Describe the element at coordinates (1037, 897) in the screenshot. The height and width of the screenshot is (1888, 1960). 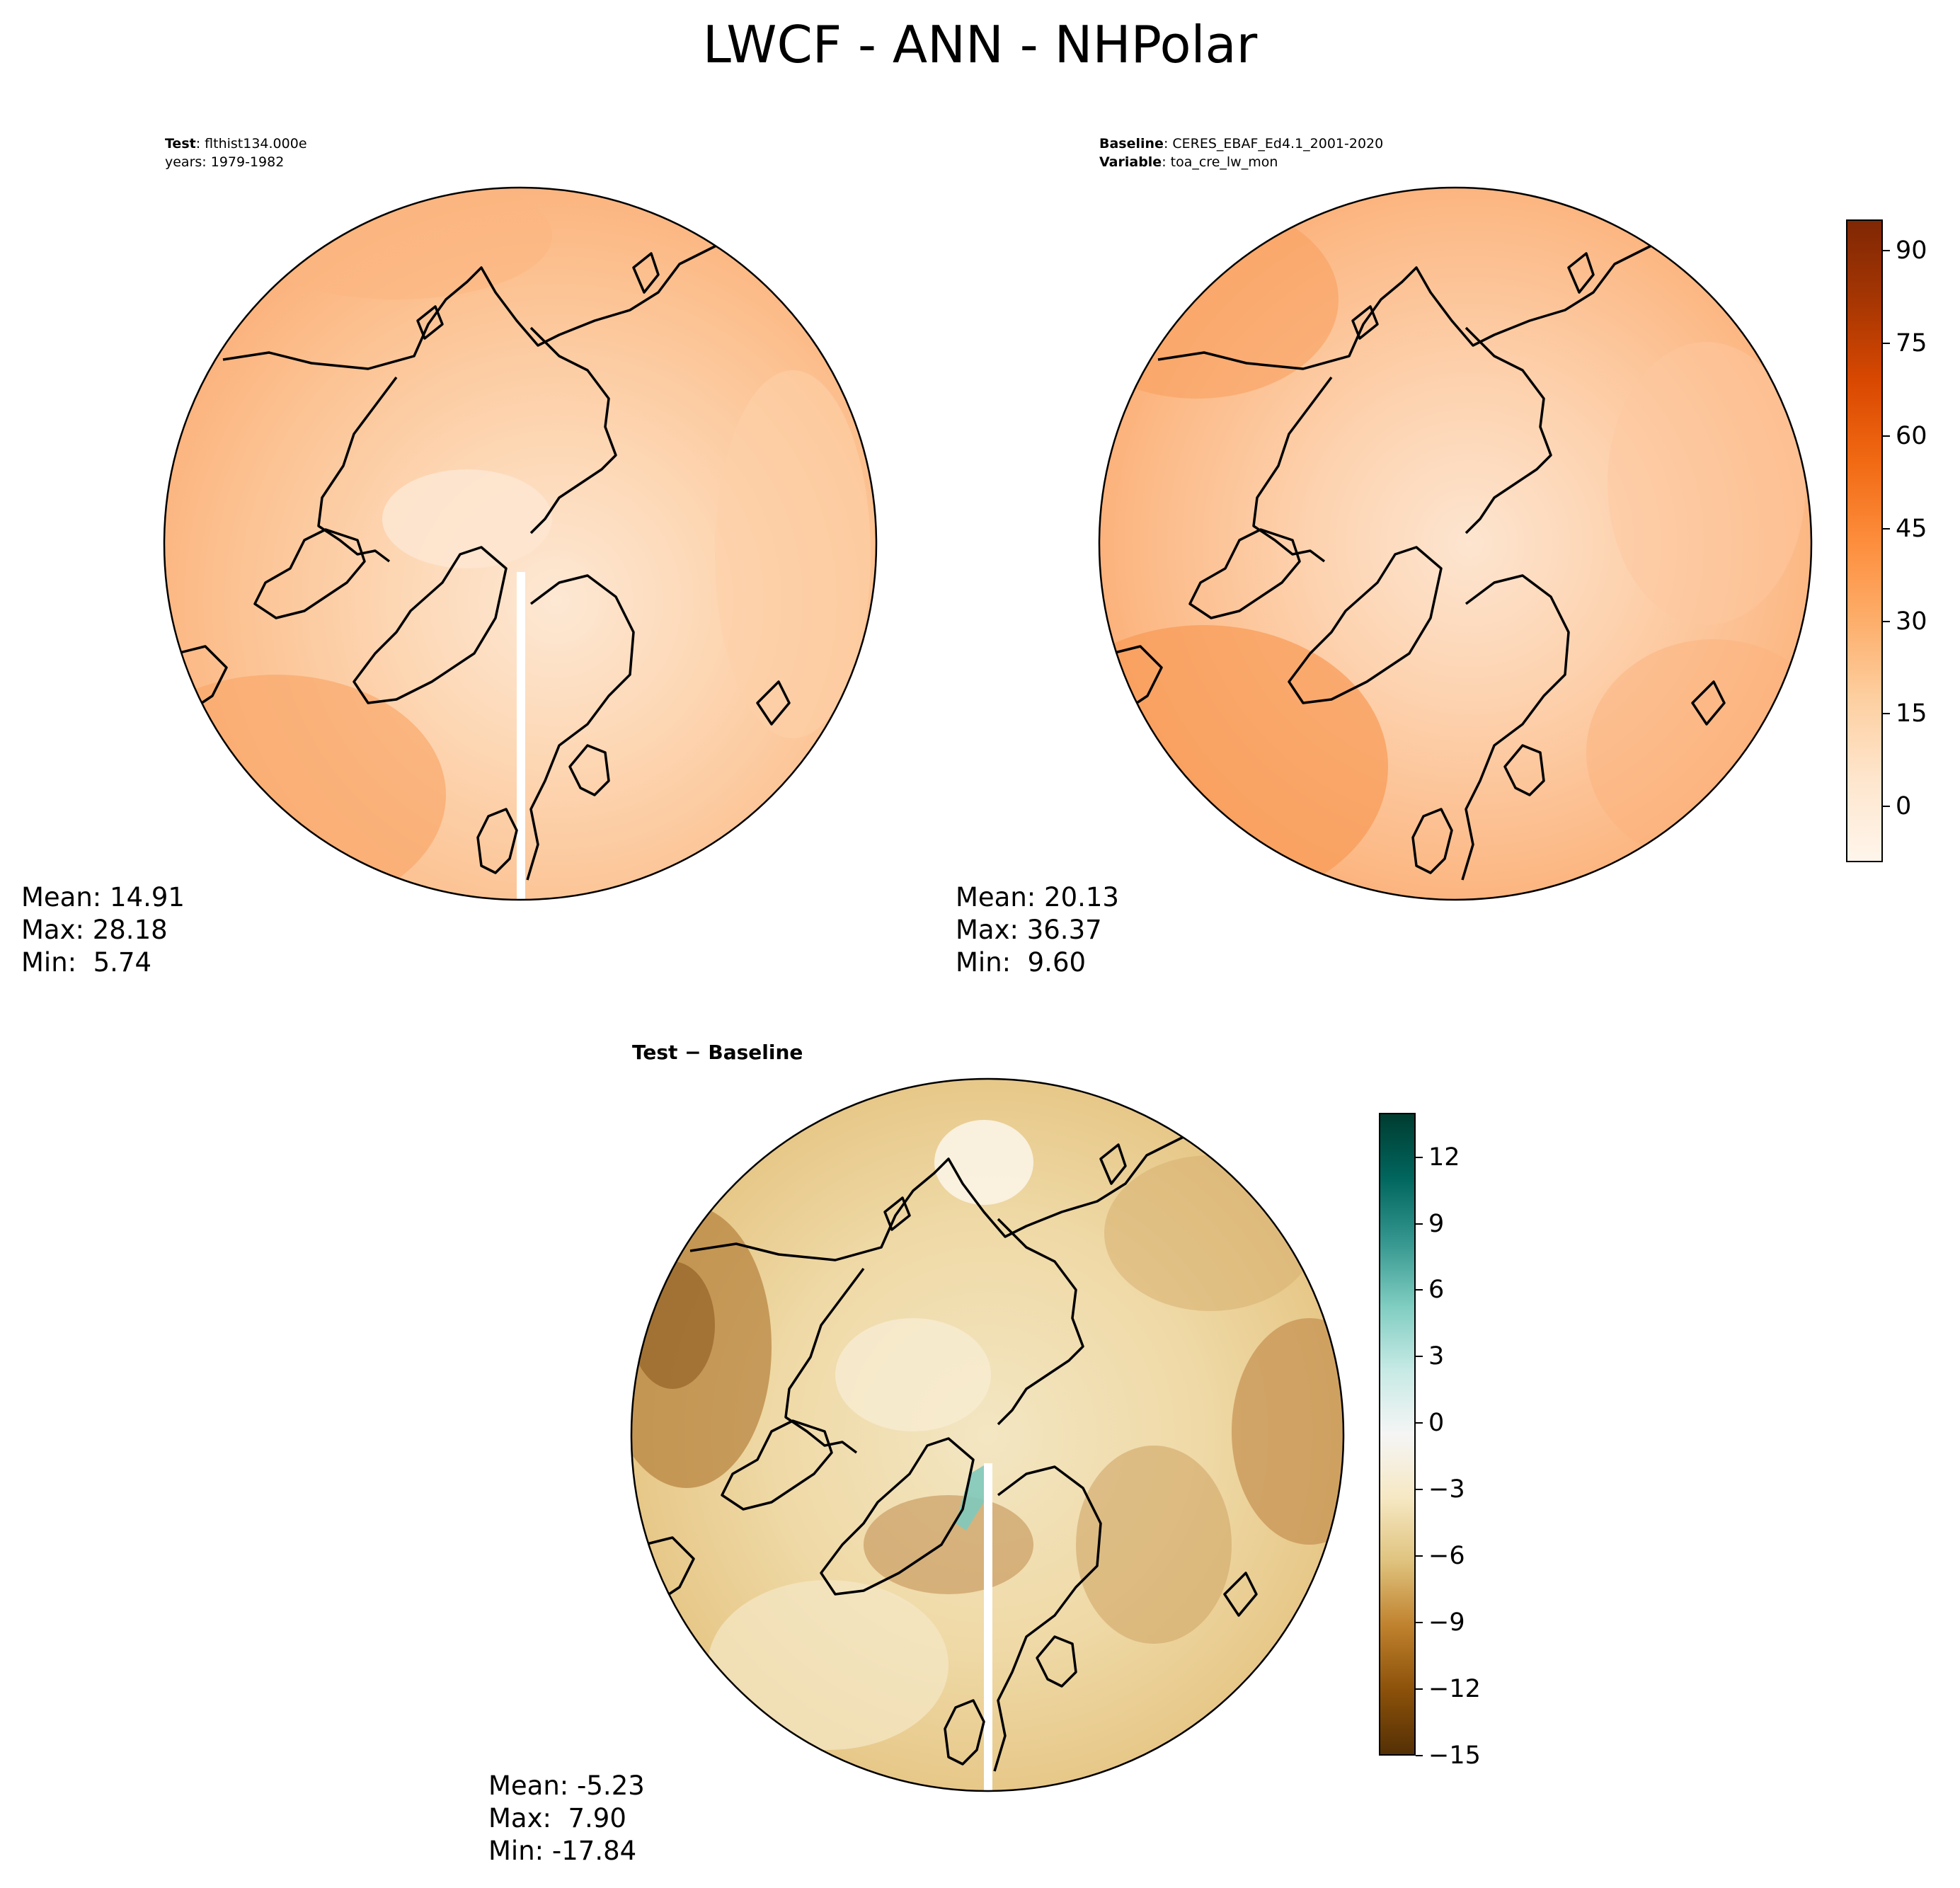
I see `baseline-mean: Mean: 20.13` at that location.